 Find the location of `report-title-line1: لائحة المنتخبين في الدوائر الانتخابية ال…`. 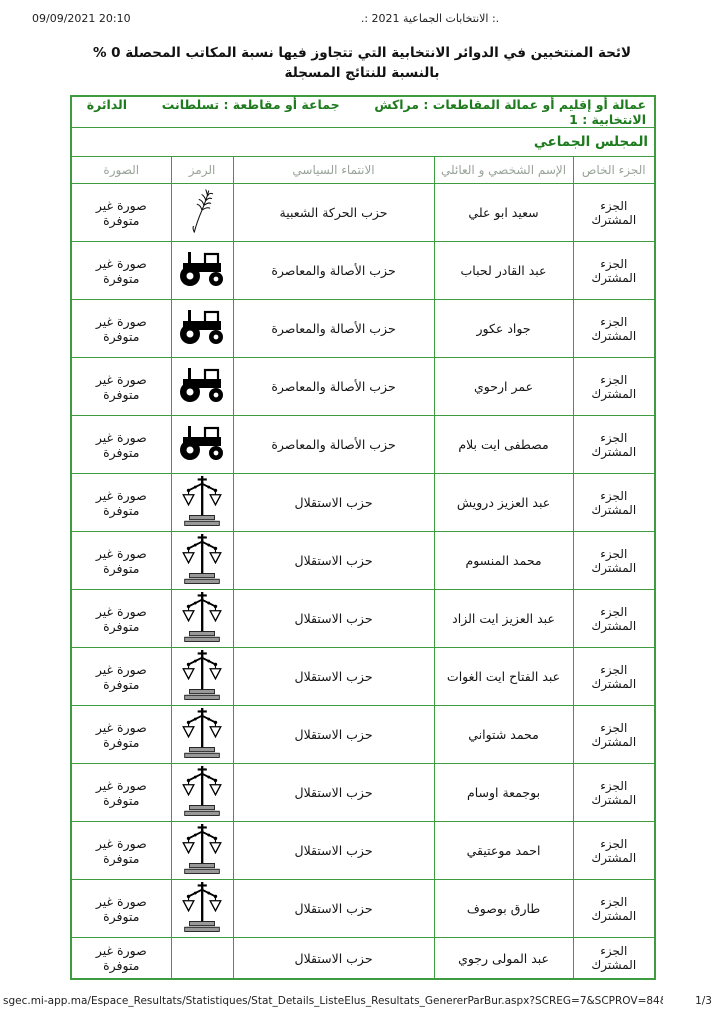

report-title-line1: لائحة المنتخبين في الدوائر الانتخابية ال… is located at coordinates (362, 53).